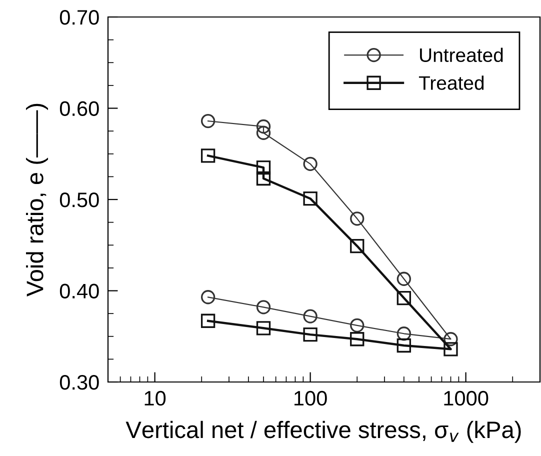  Describe the element at coordinates (79, 200) in the screenshot. I see `y-tick-label: 0.50` at that location.